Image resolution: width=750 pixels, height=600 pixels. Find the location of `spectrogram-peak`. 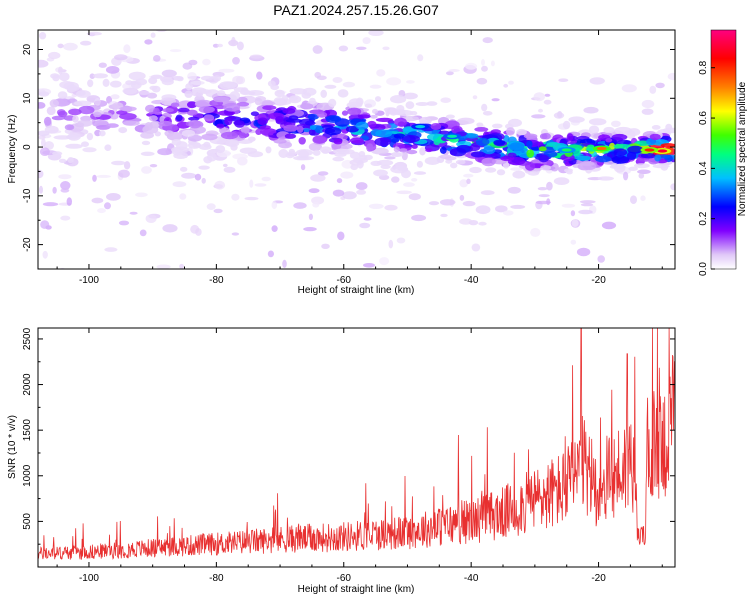

spectrogram-peak is located at coordinates (649, 150).